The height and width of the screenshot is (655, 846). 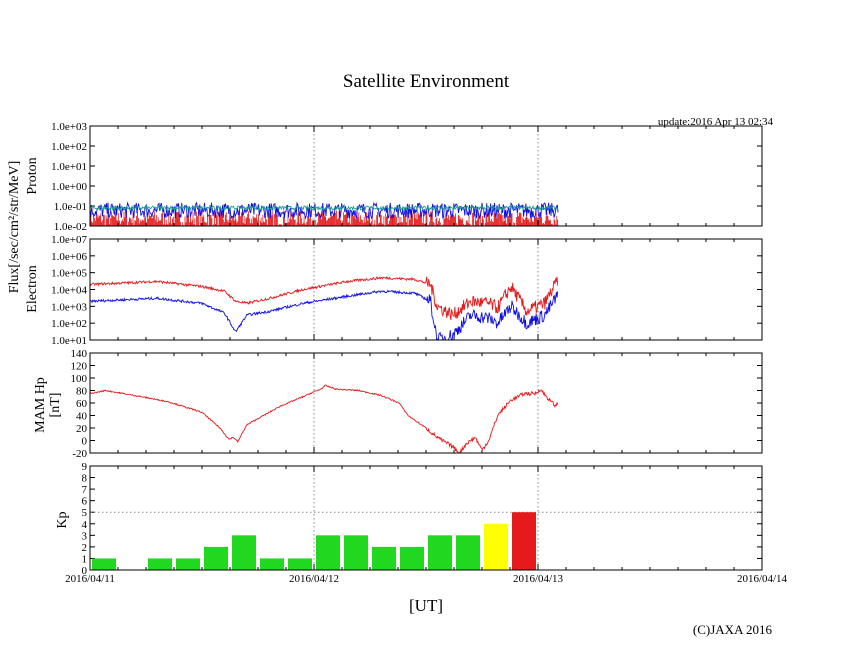 What do you see at coordinates (69, 127) in the screenshot?
I see `proton-ytick-label: 1.0e+03` at bounding box center [69, 127].